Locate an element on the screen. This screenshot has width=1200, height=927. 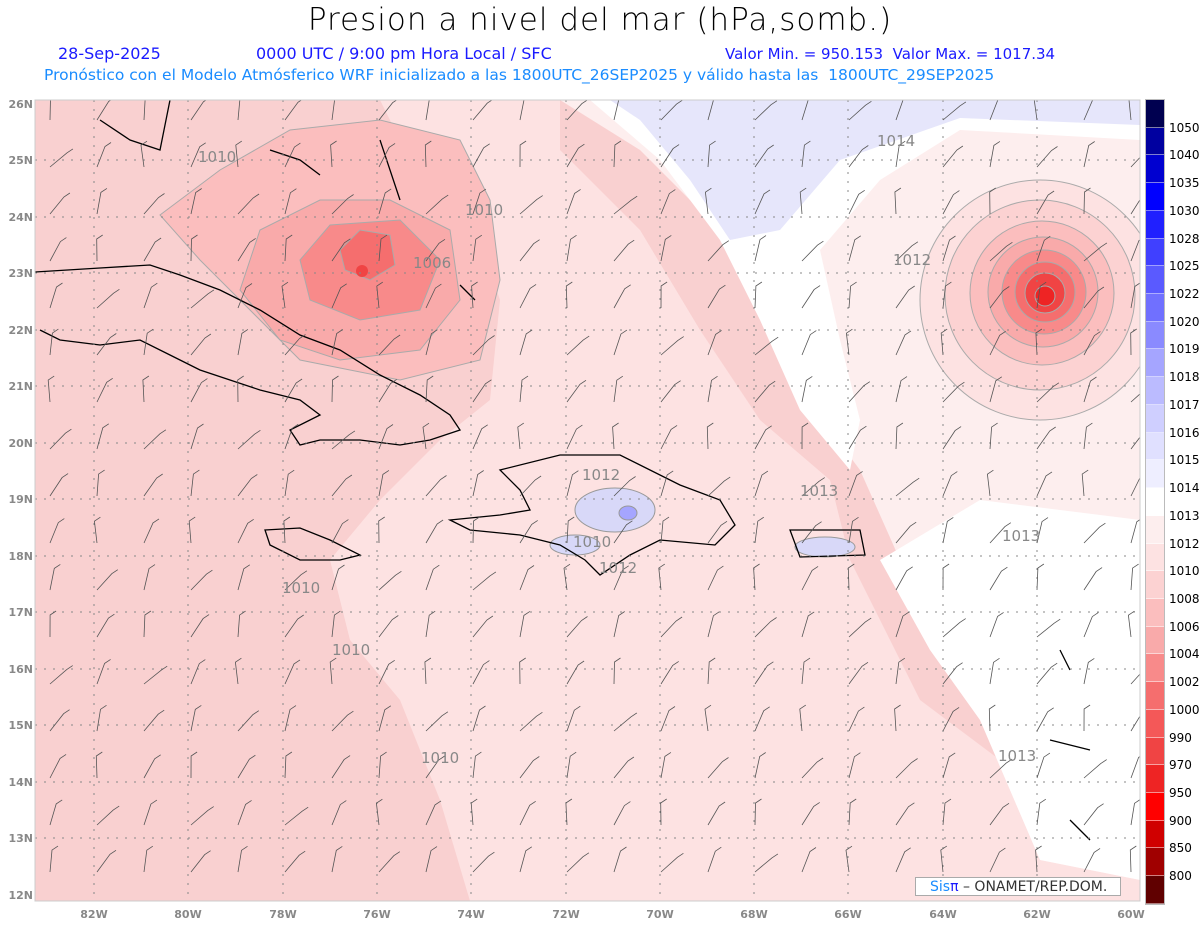
contour-label: 1013 is located at coordinates (1021, 536).